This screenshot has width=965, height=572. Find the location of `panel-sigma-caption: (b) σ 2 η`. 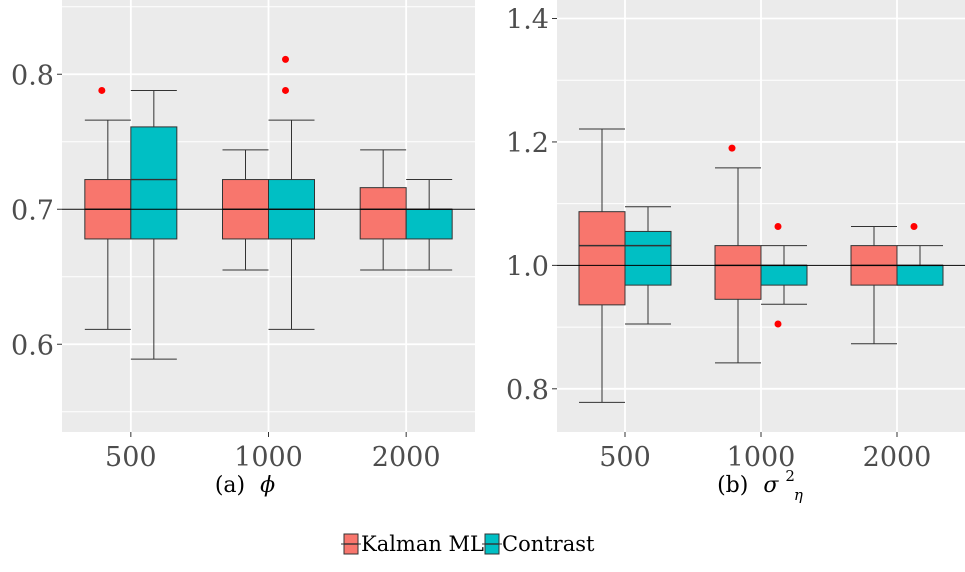

panel-sigma-caption: (b) σ 2 η is located at coordinates (760, 483).